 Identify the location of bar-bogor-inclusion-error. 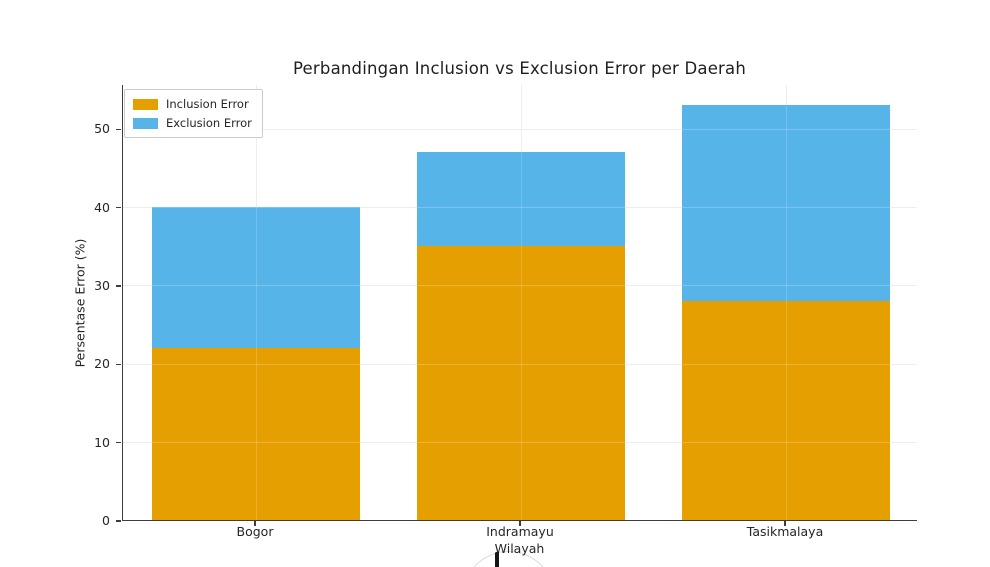
(256, 433).